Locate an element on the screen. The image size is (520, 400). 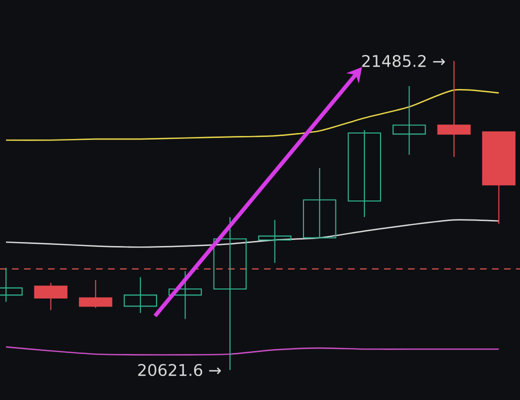
annotation: 21485.2 → is located at coordinates (403, 61).